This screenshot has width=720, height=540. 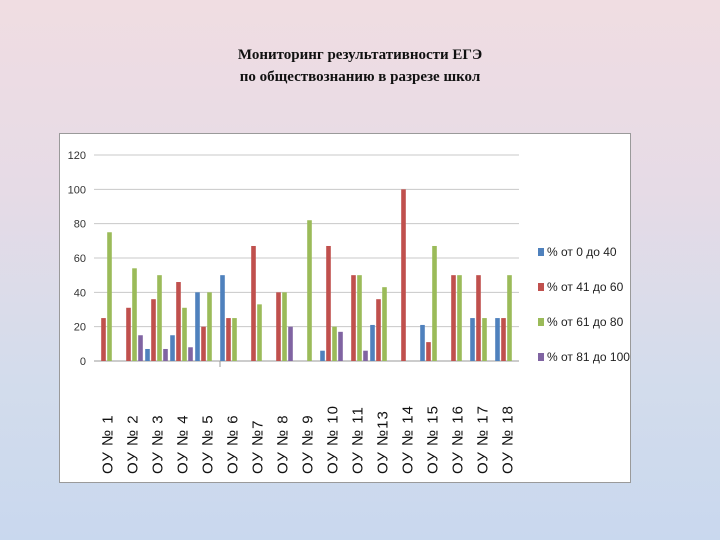 What do you see at coordinates (358, 440) in the screenshot?
I see `x-category-label: ОУ № 11` at bounding box center [358, 440].